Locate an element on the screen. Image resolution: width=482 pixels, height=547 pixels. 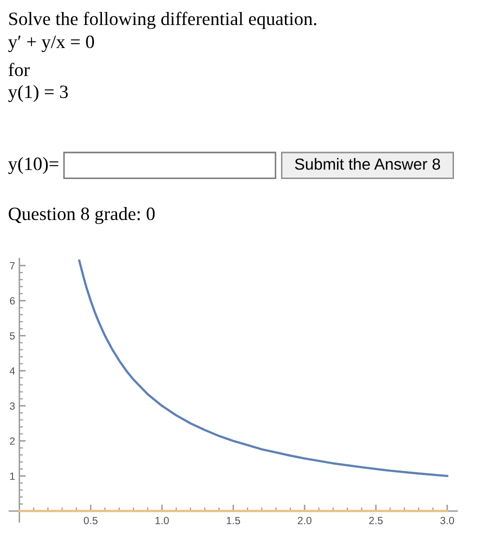
x-tick-label: 3.0 is located at coordinates (447, 520).